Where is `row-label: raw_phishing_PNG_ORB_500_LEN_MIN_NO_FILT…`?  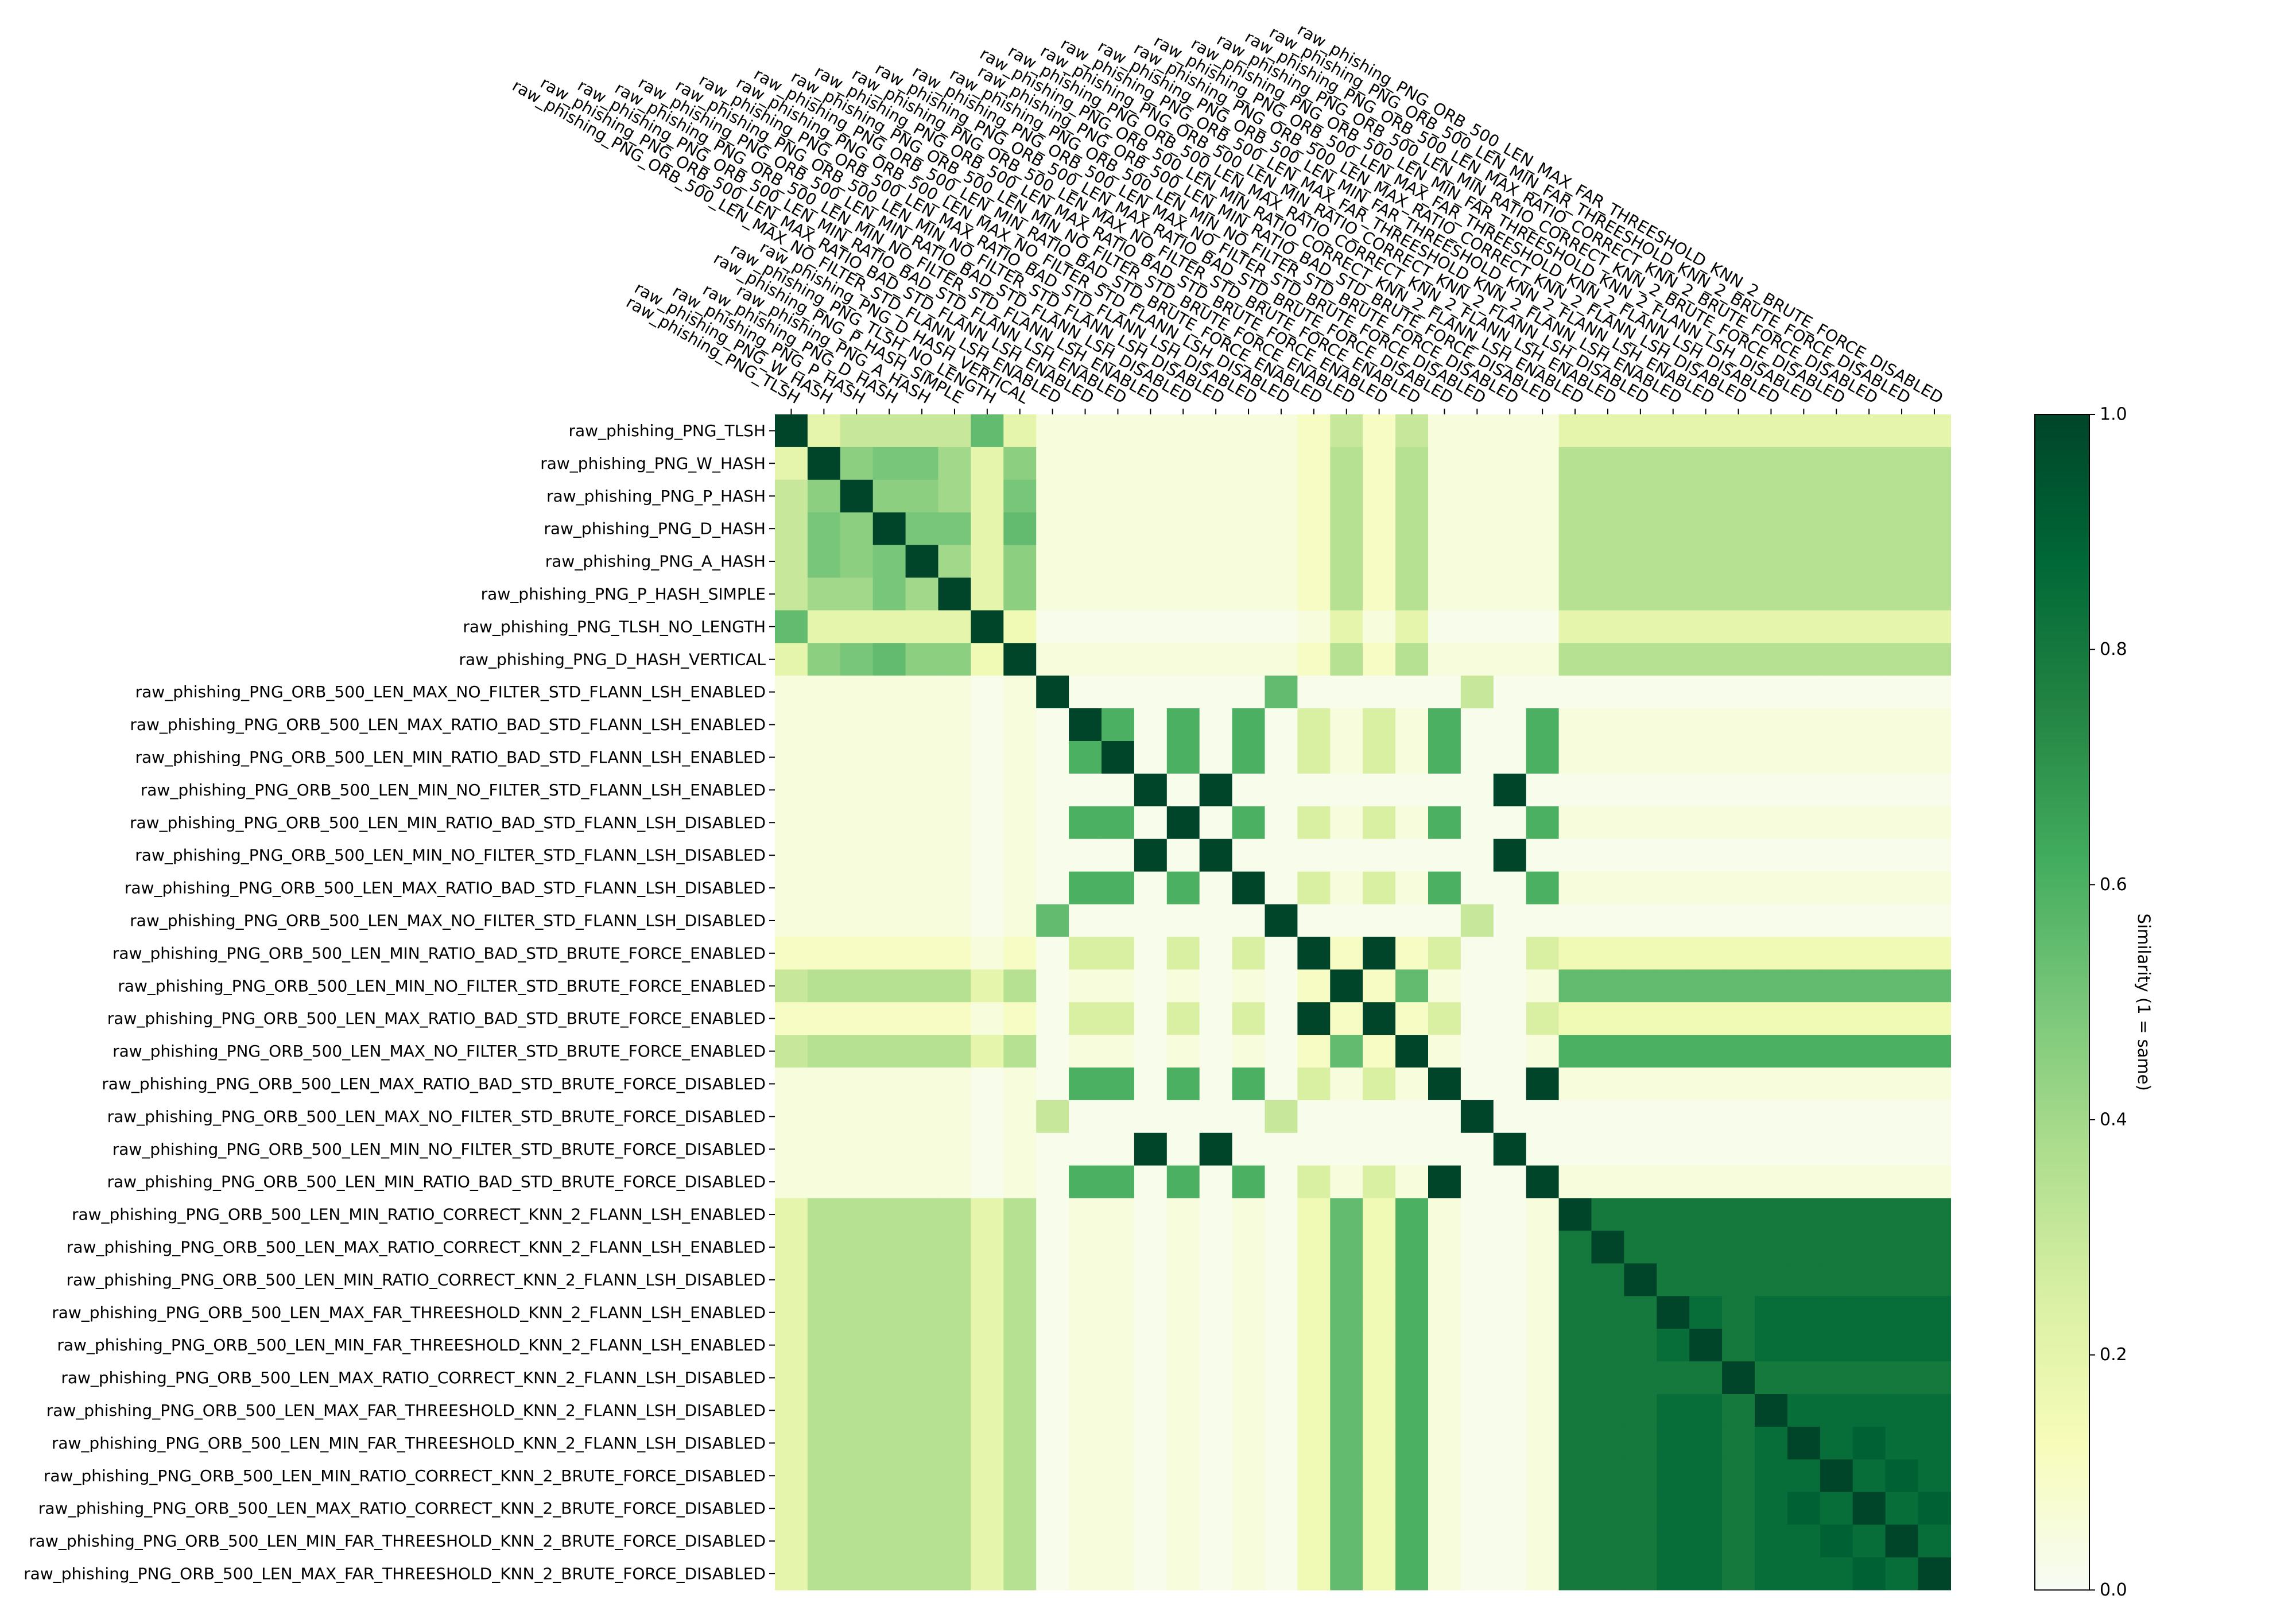
row-label: raw_phishing_PNG_ORB_500_LEN_MIN_NO_FILT… is located at coordinates (453, 790).